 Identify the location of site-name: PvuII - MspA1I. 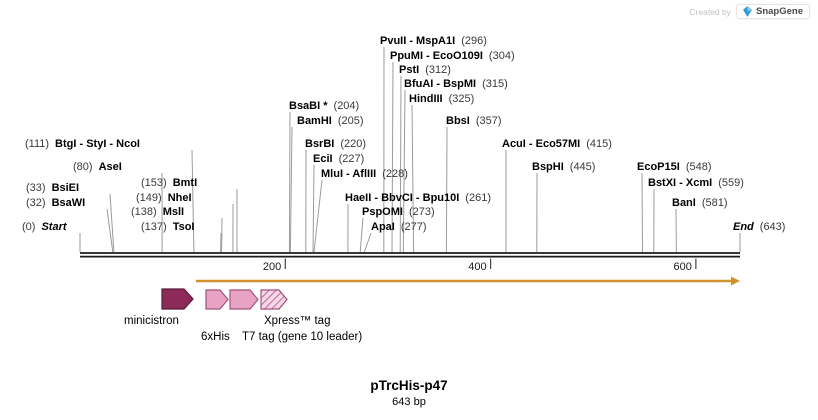
(418, 41).